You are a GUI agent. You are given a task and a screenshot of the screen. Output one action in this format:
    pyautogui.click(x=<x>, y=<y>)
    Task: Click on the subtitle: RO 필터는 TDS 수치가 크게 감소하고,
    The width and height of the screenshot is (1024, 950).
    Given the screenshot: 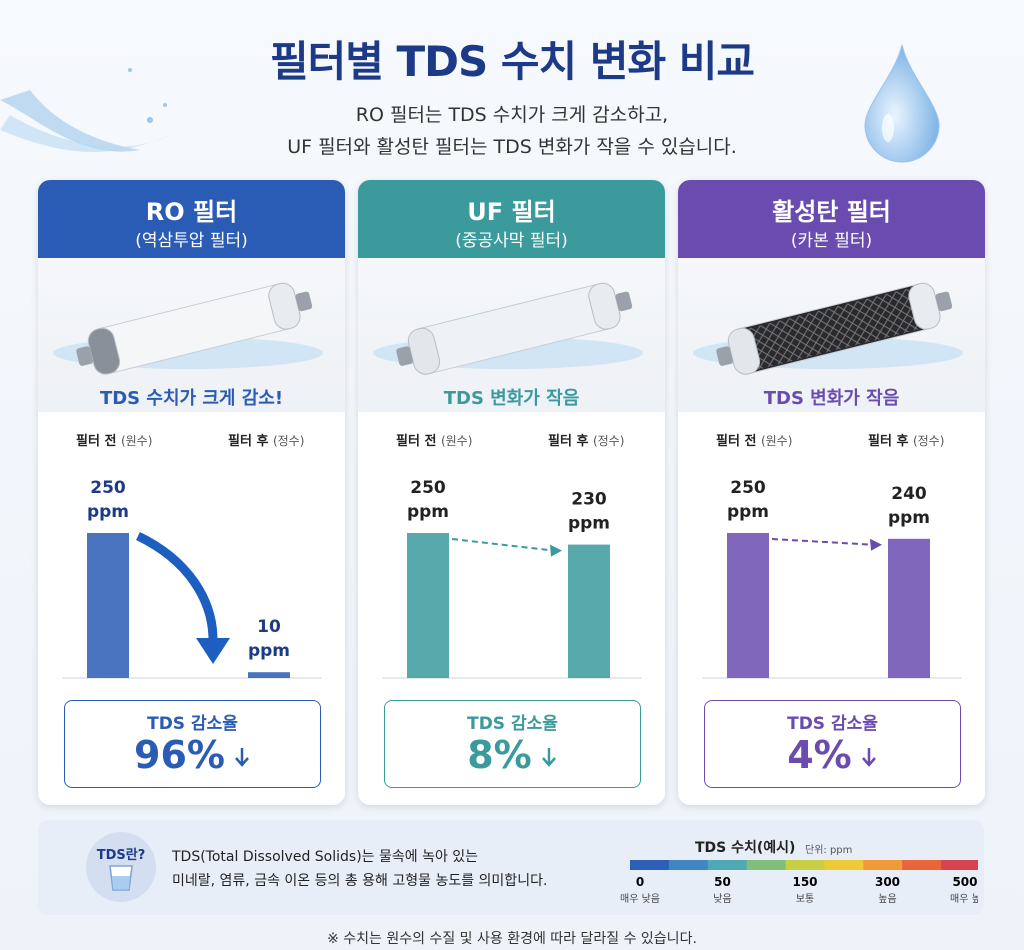 What is the action you would take?
    pyautogui.click(x=512, y=115)
    